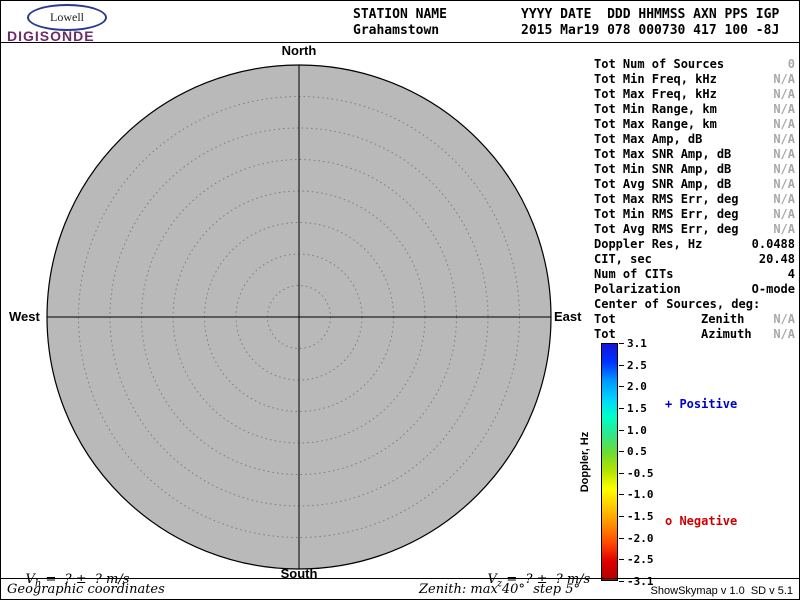 The height and width of the screenshot is (600, 800). I want to click on stat-label: Tot Min Range, km, so click(655, 109).